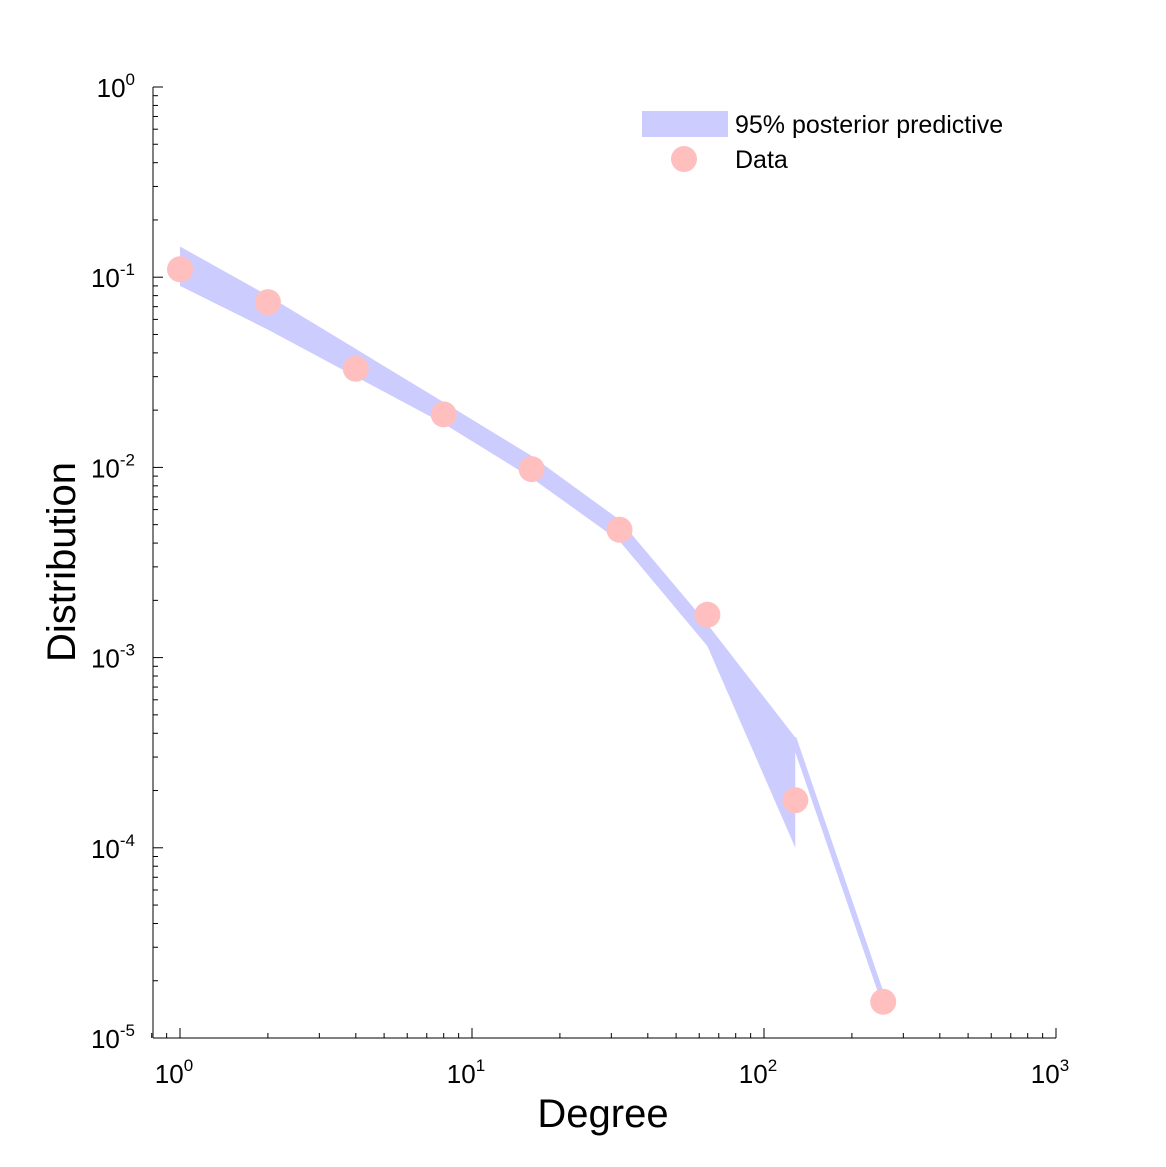 The height and width of the screenshot is (1167, 1166). I want to click on x-tick-label: 10³, so click(1050, 1072).